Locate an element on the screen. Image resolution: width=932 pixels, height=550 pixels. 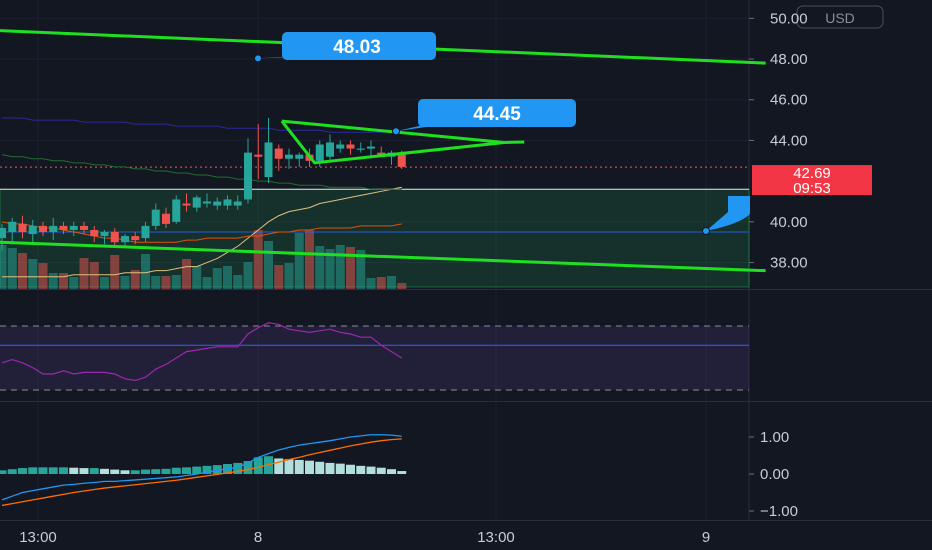
rsi-band-fill is located at coordinates (374, 358).